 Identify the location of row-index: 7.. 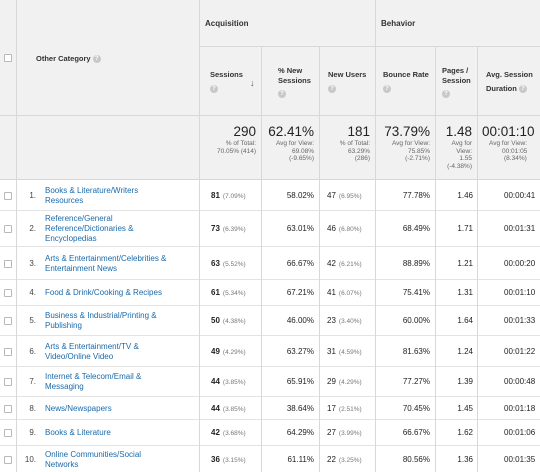
(32, 381).